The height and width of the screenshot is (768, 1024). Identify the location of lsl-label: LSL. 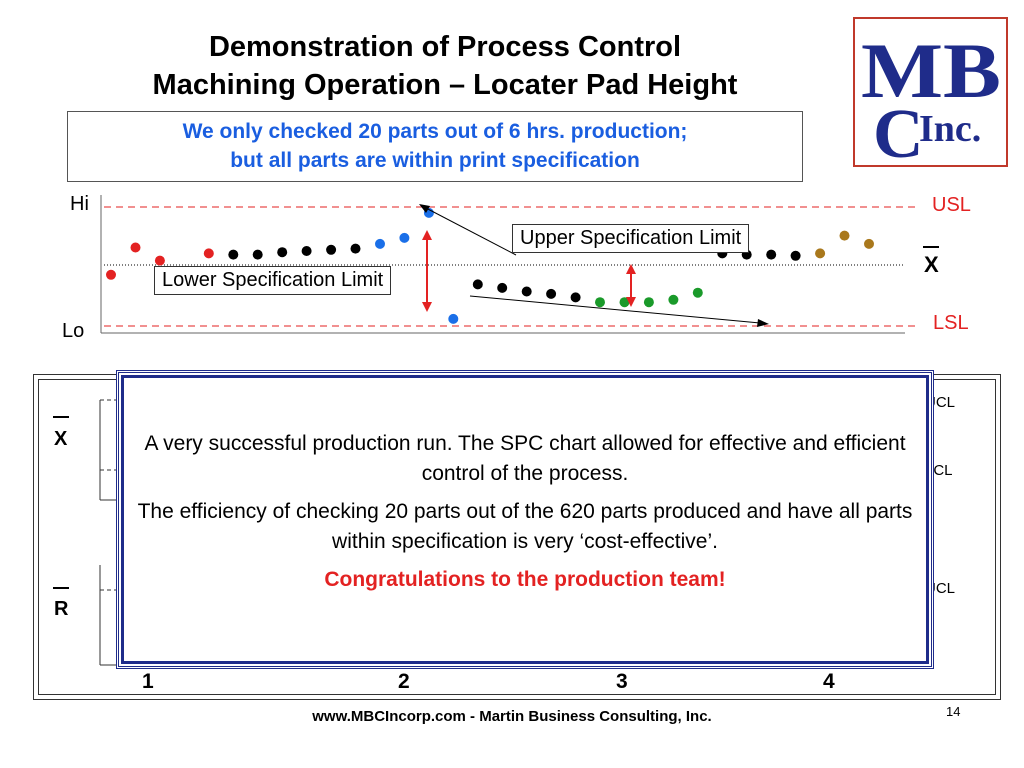
(951, 323).